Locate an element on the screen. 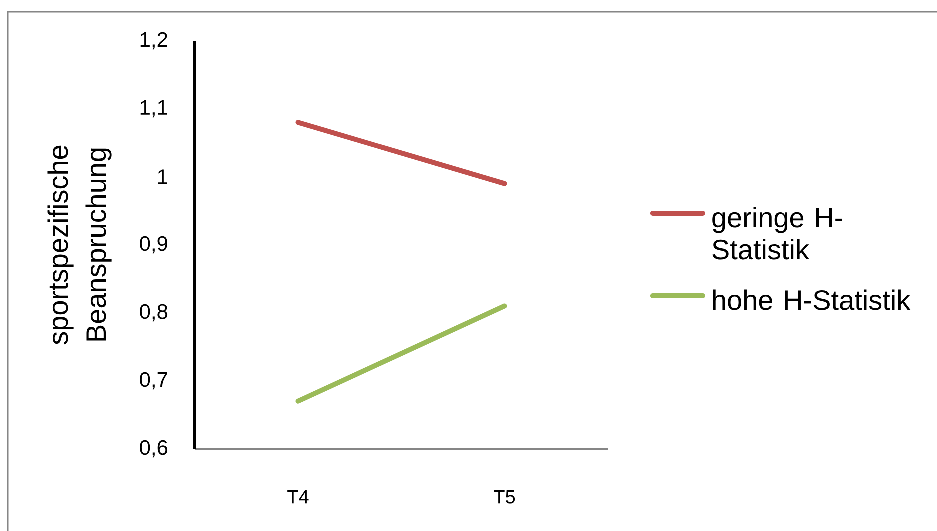 The width and height of the screenshot is (937, 531). y-axis-title: sportspezifische Beanspruchung is located at coordinates (80, 245).